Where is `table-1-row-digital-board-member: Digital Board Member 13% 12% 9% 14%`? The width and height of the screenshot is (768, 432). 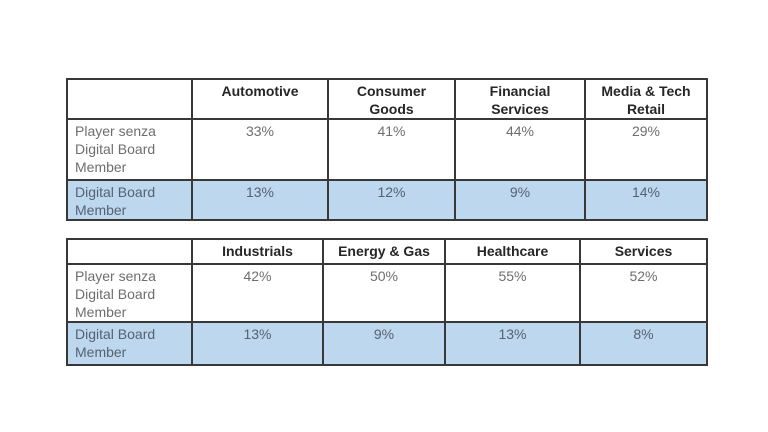
table-1-row-digital-board-member: Digital Board Member 13% 12% 9% 14% is located at coordinates (387, 200).